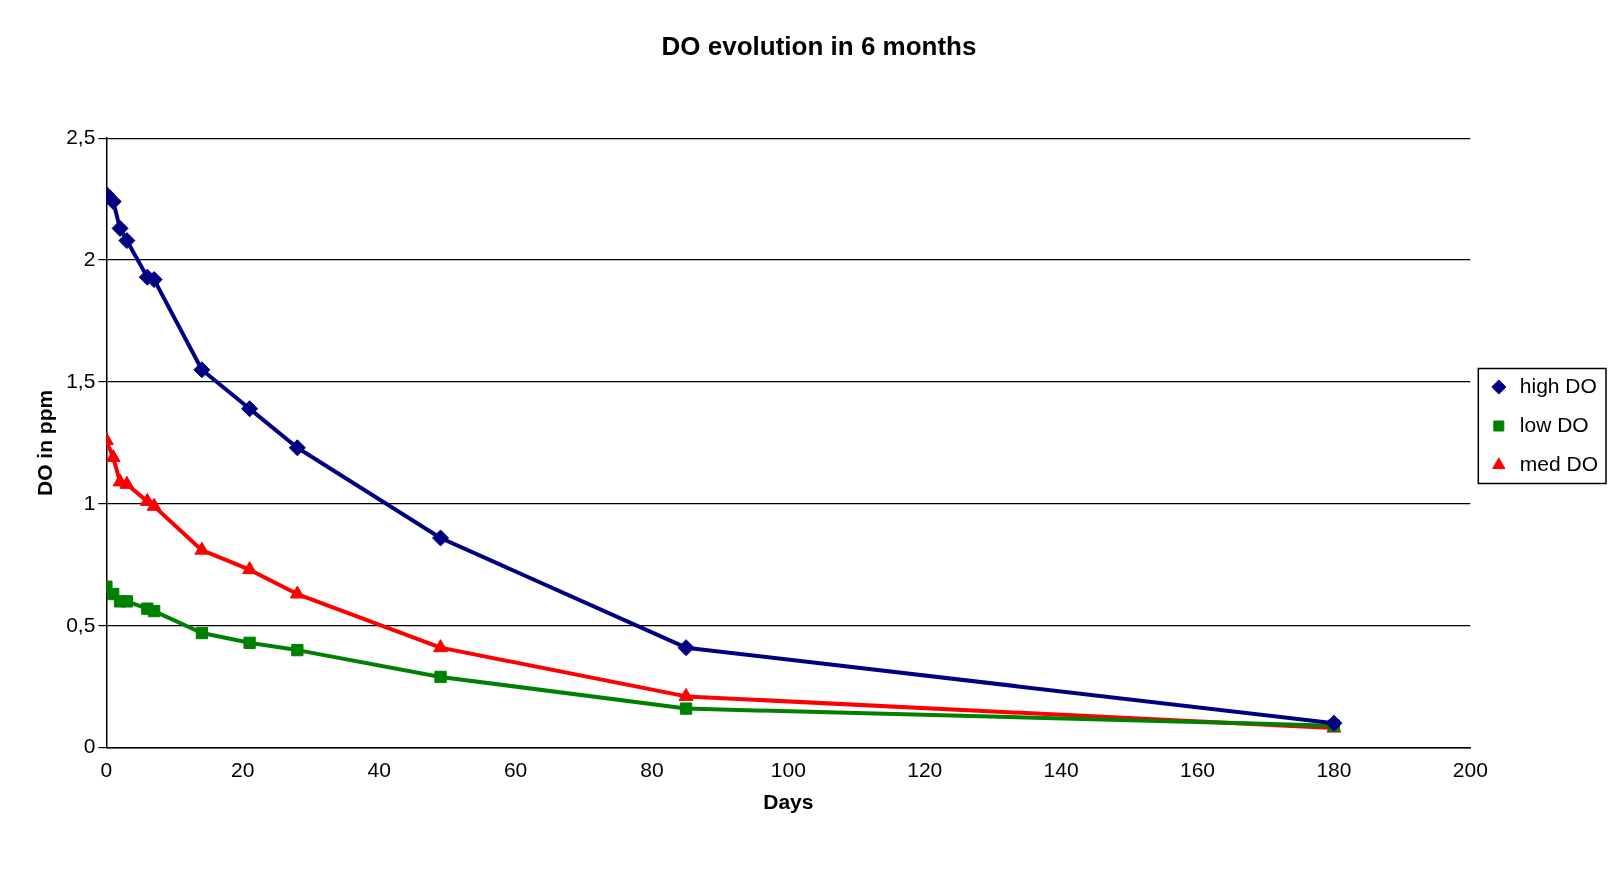  I want to click on x-tick-label: 120, so click(925, 769).